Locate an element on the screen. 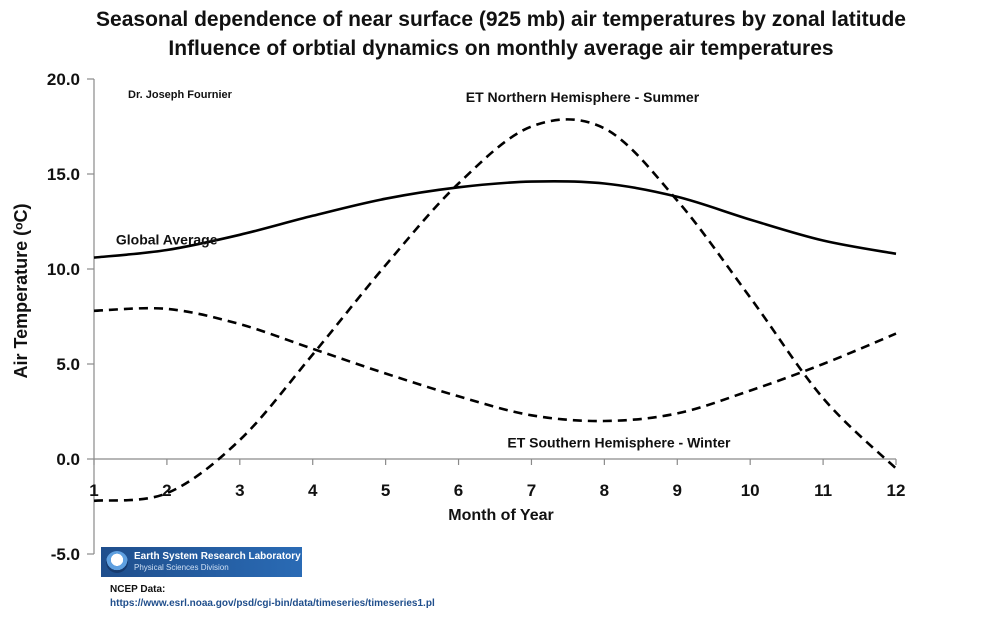  esrl-logo-division: Physical Sciences Division is located at coordinates (181, 567).